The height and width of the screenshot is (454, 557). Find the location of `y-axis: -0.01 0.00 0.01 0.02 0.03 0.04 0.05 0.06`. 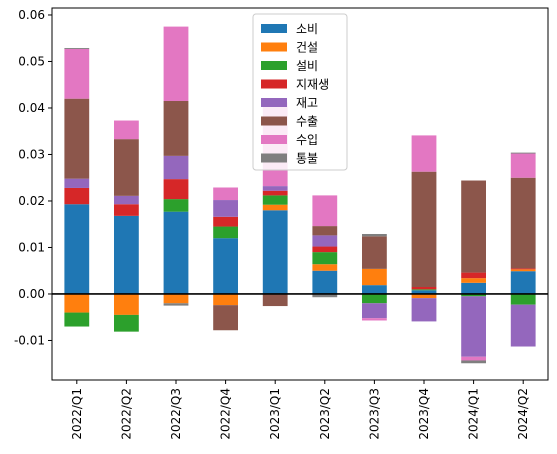

y-axis: -0.01 0.00 0.01 0.02 0.03 0.04 0.05 0.06 is located at coordinates (33, 177).